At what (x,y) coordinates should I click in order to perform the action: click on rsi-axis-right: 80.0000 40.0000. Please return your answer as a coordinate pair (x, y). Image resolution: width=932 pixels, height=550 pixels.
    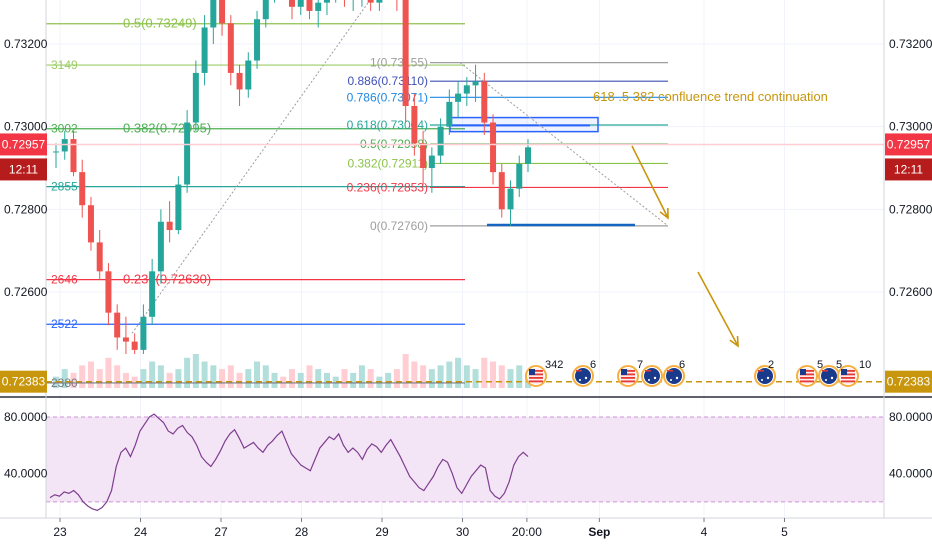
    Looking at the image, I should click on (910, 445).